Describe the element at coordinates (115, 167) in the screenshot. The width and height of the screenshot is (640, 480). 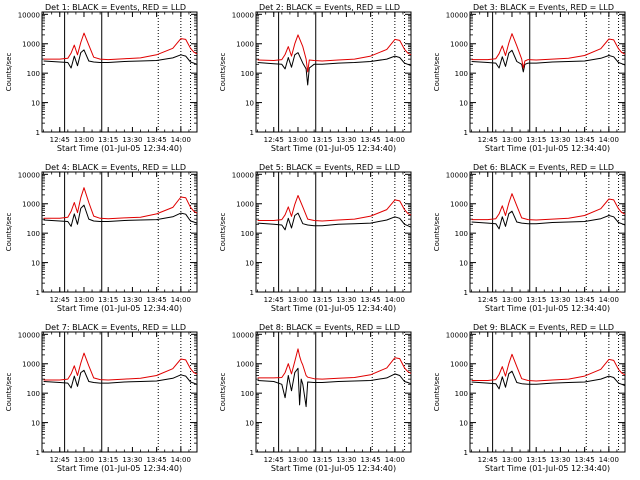
I see `panel-title: Det 4: BLACK = Events, RED = LLD` at that location.